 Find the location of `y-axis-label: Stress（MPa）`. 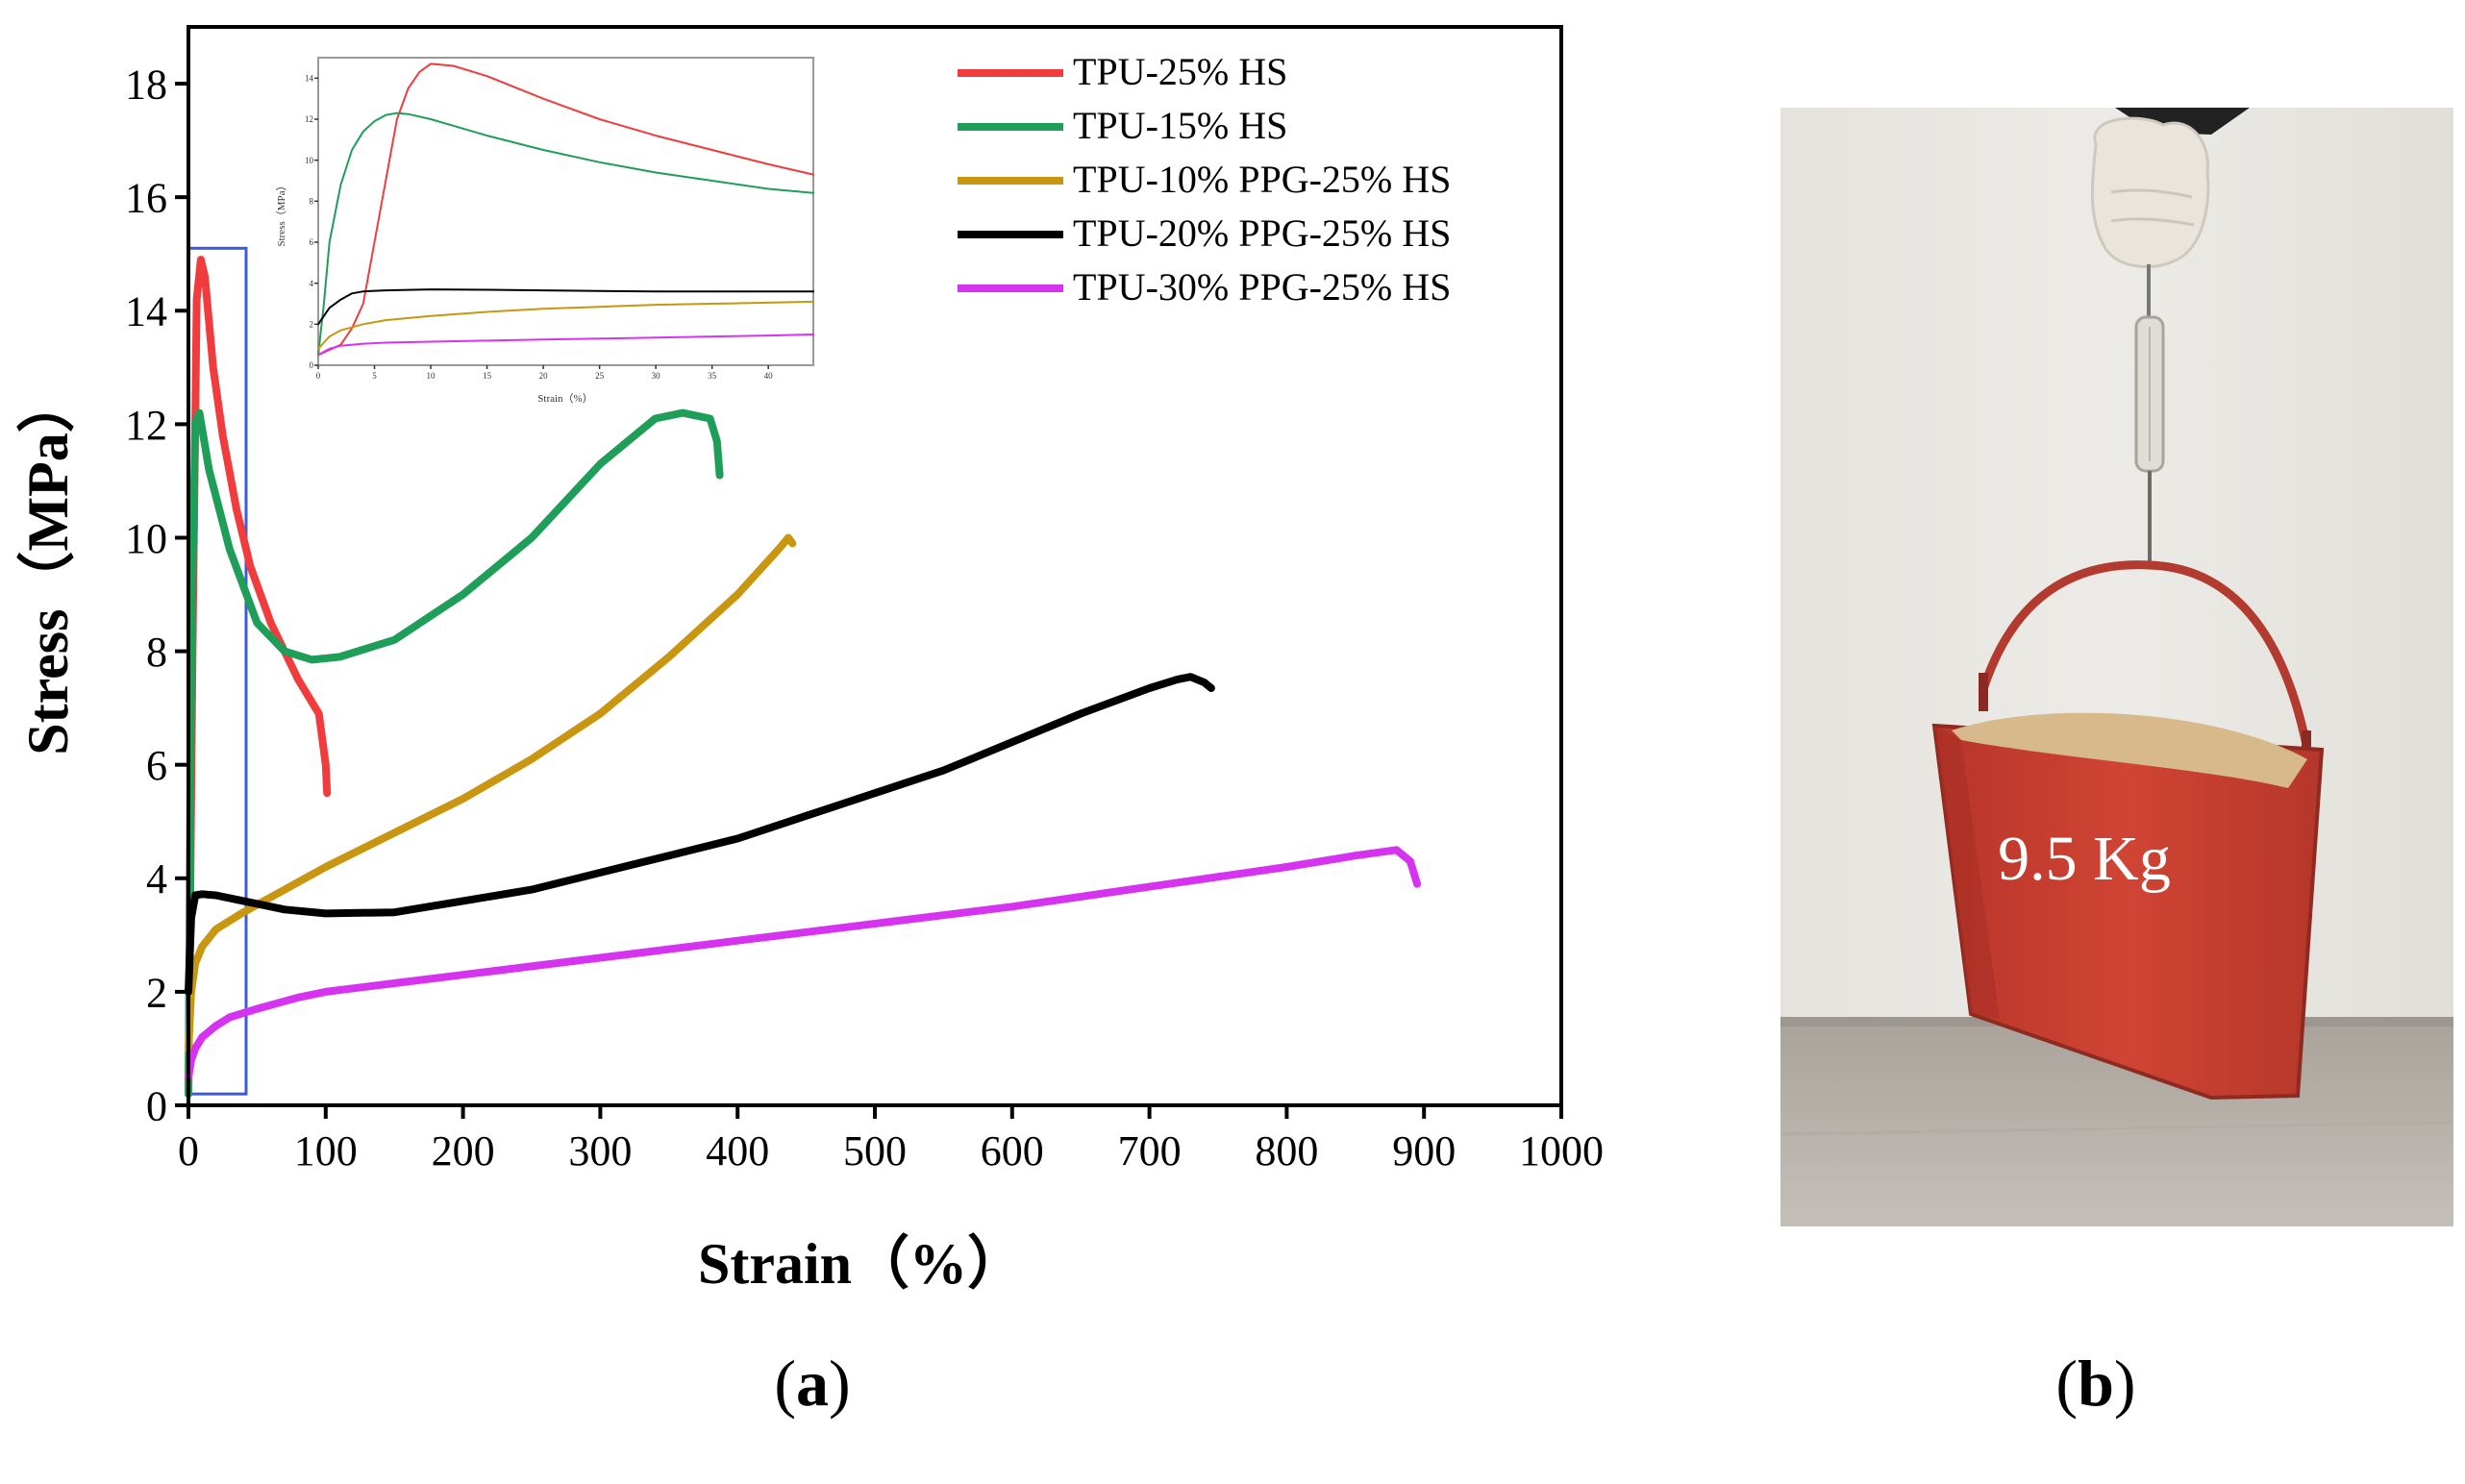

y-axis-label: Stress（MPa） is located at coordinates (47, 565).